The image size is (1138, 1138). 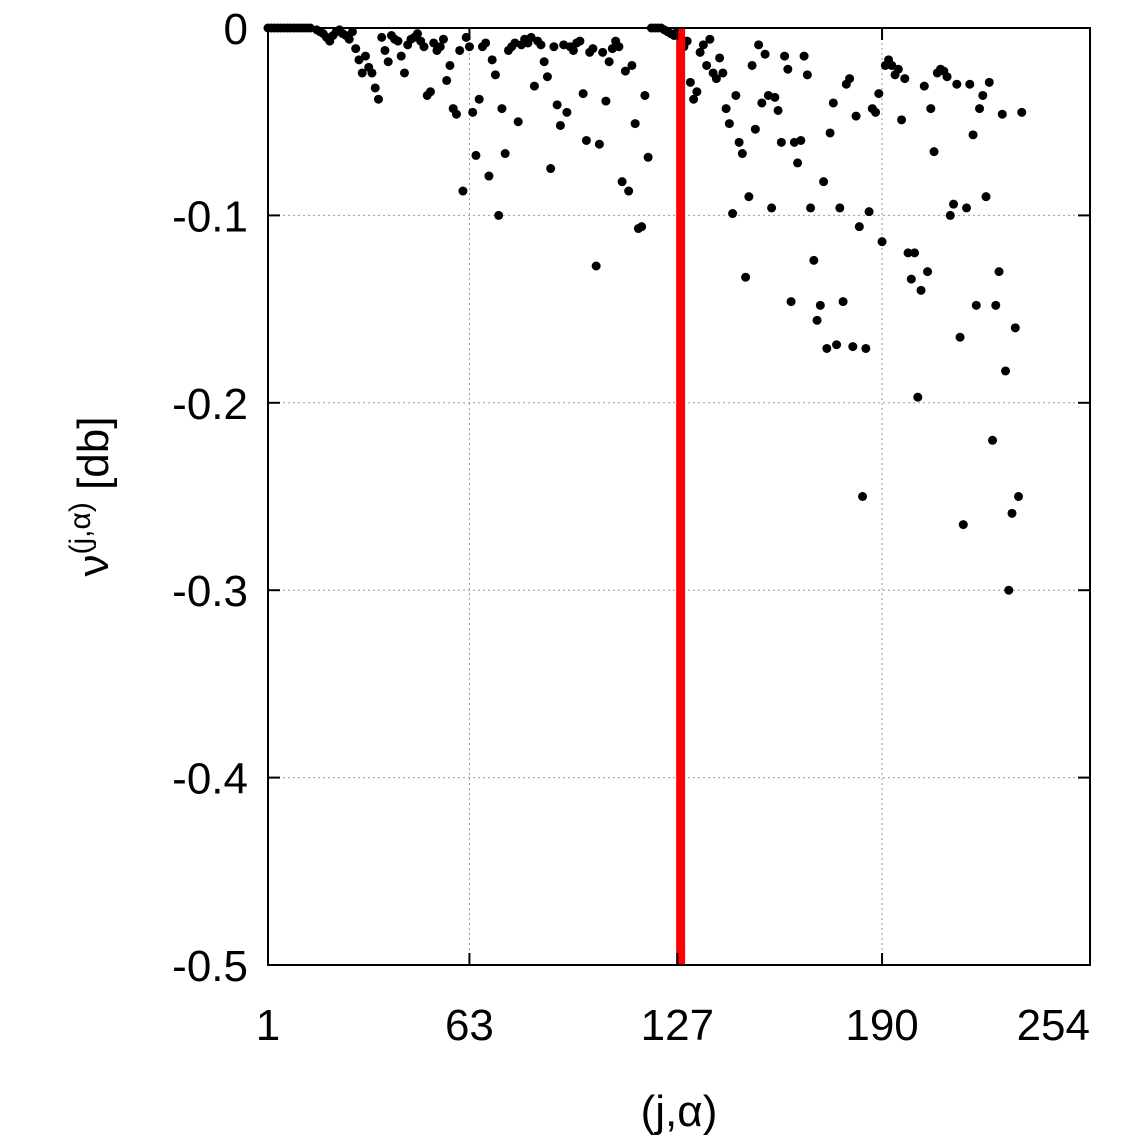 What do you see at coordinates (1053, 1025) in the screenshot?
I see `x-tick-label: 254` at bounding box center [1053, 1025].